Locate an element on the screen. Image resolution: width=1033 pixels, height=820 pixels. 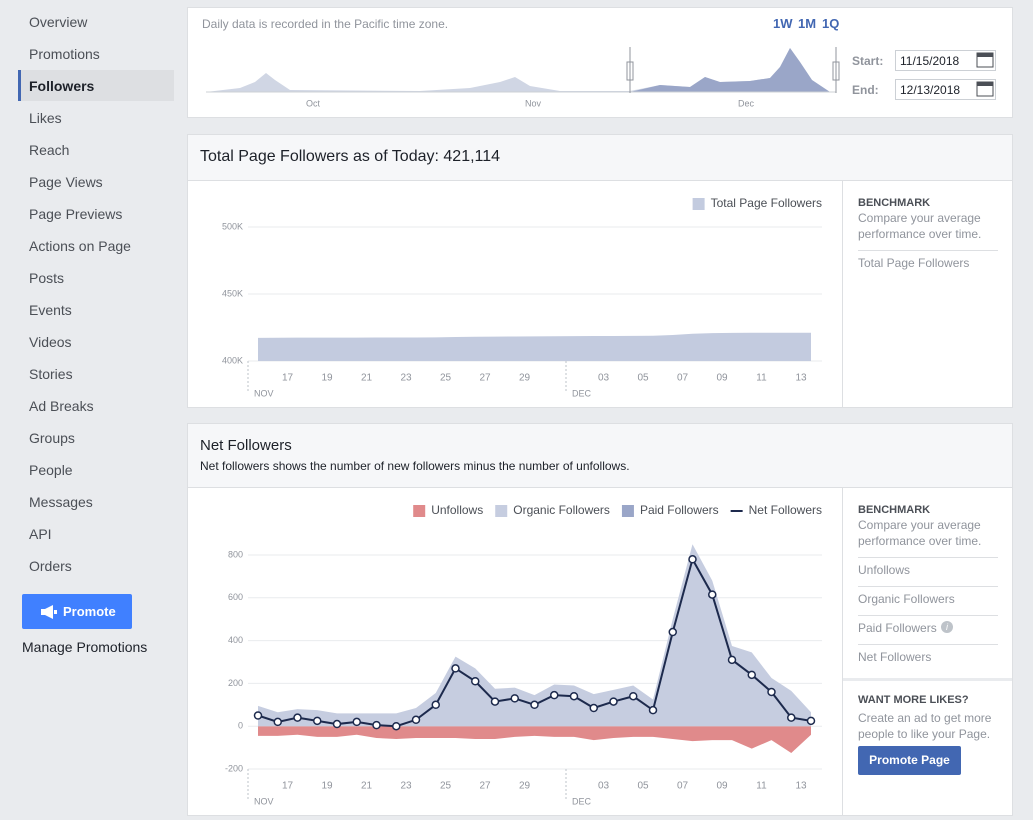
preset: 1M is located at coordinates (807, 23).